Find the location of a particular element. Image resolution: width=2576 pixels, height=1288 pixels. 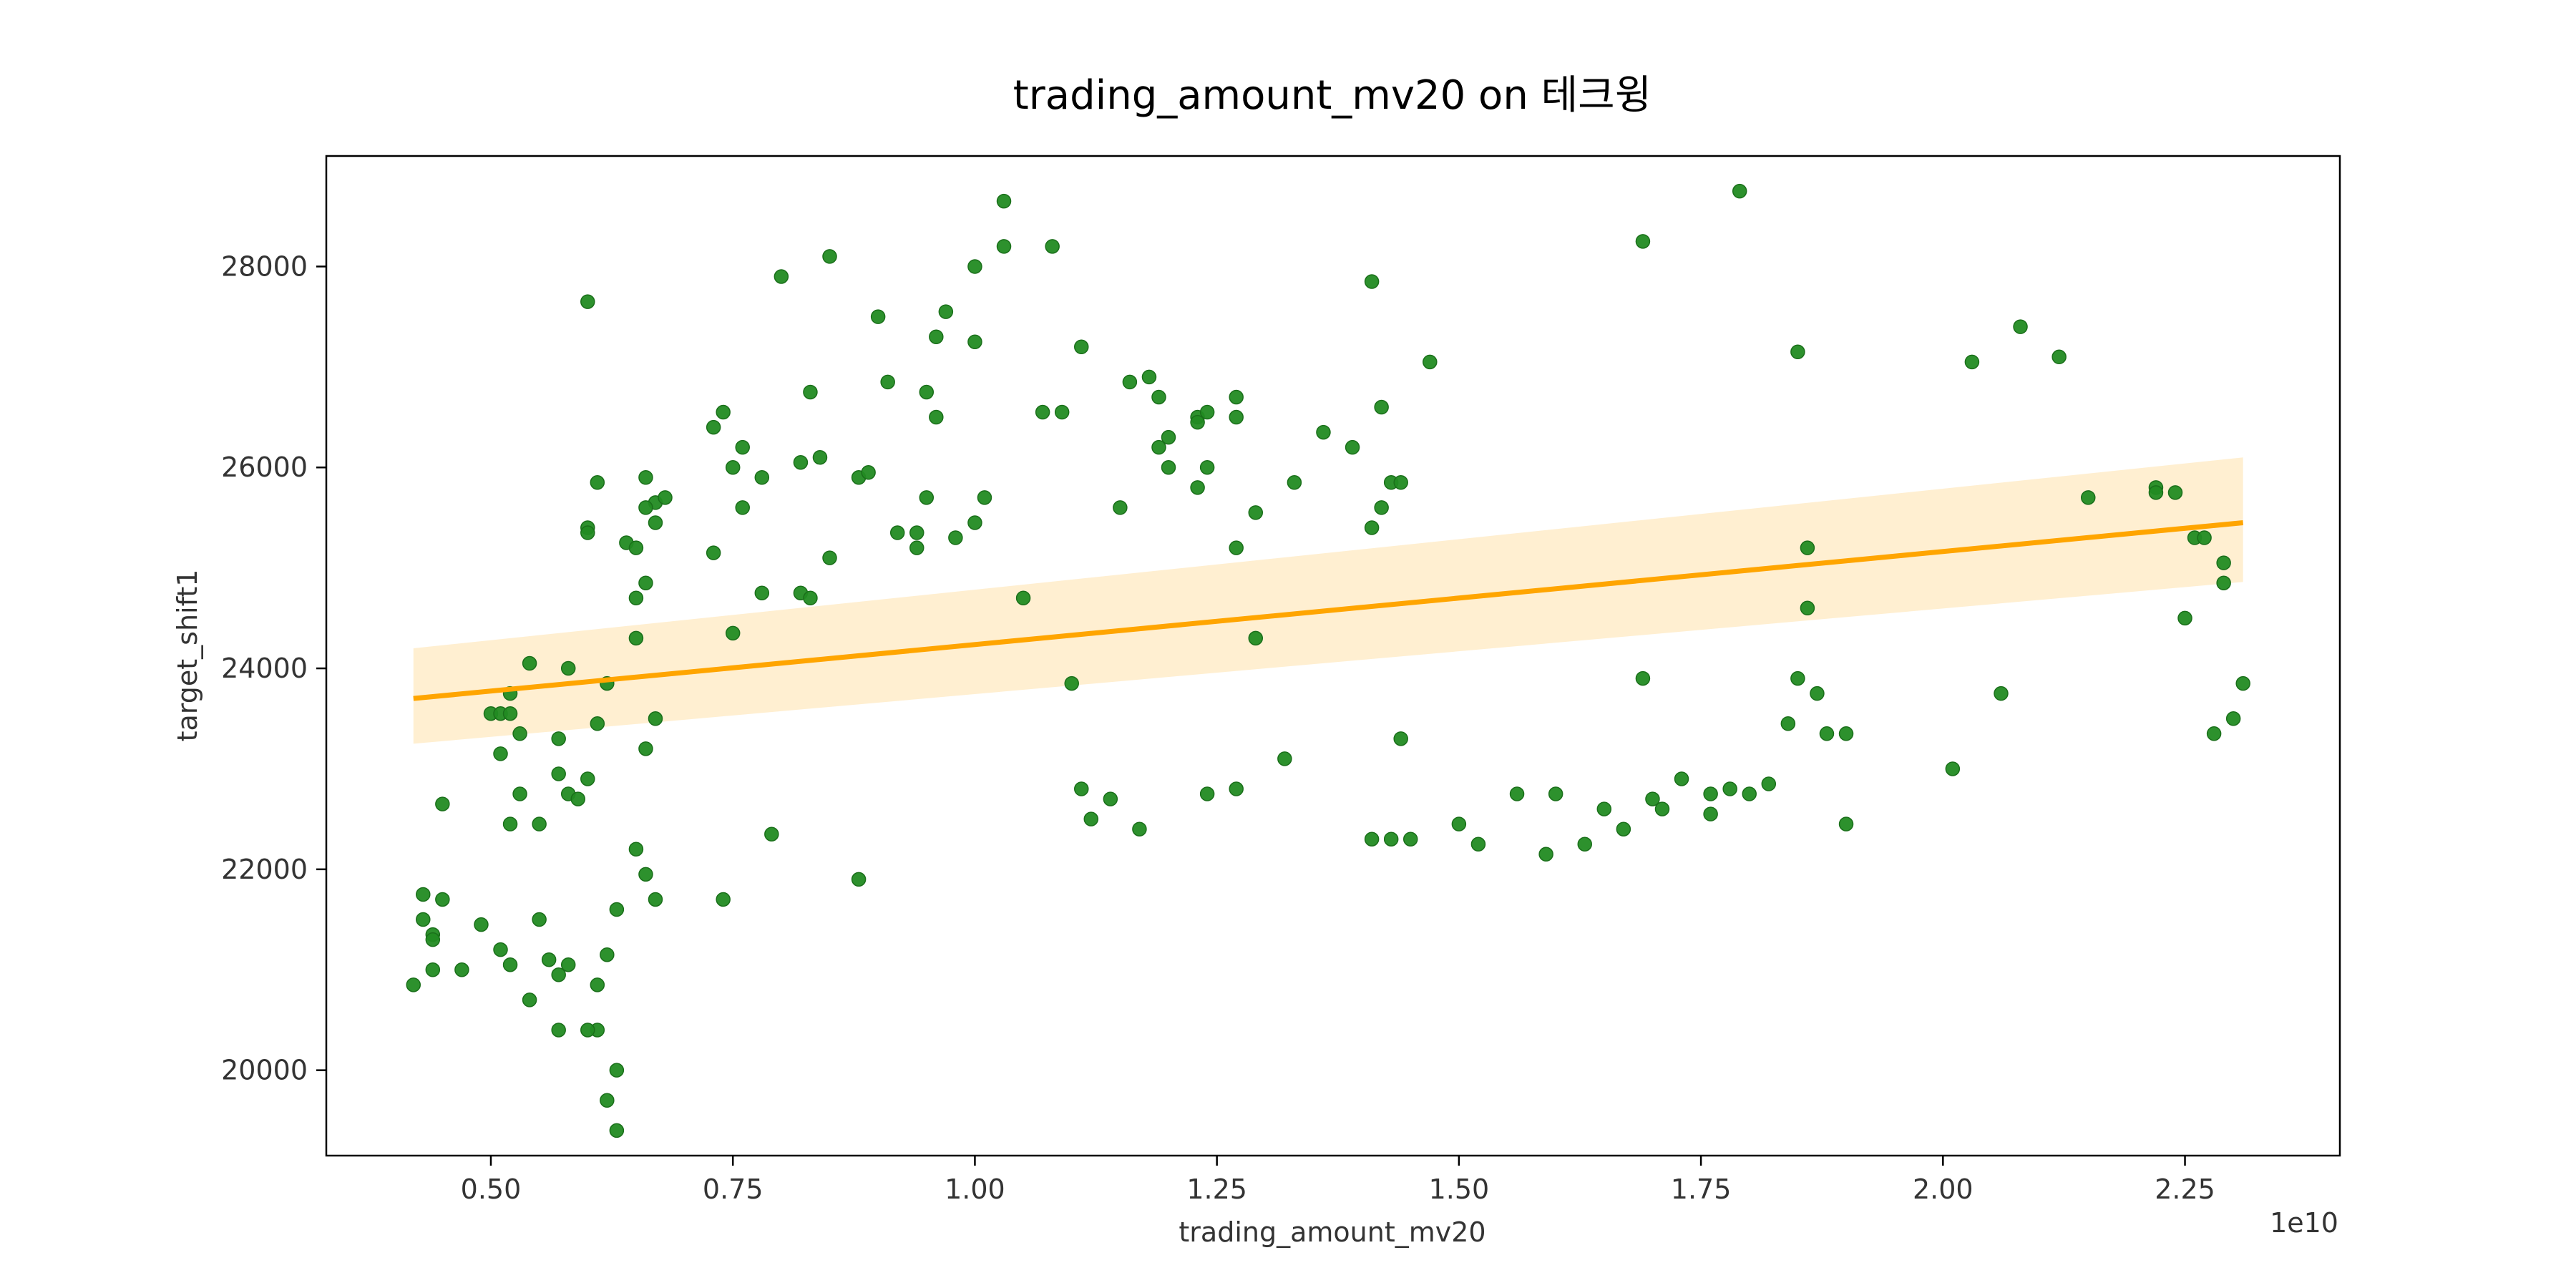

x-tick-label: 2.00 is located at coordinates (1943, 1189).